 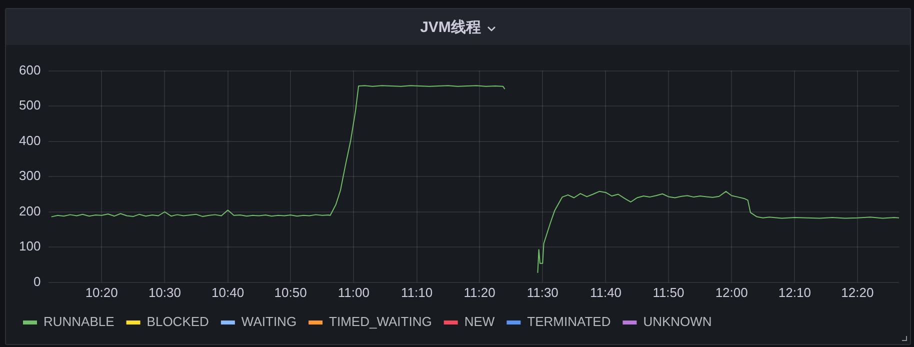 I want to click on legend-label: BLOCKED, so click(x=177, y=322).